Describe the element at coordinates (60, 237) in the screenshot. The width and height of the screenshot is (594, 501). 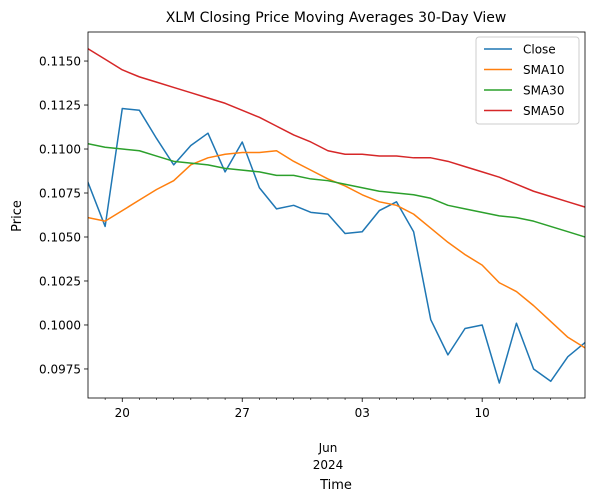
I see `y-tick-label: 0.1050` at that location.